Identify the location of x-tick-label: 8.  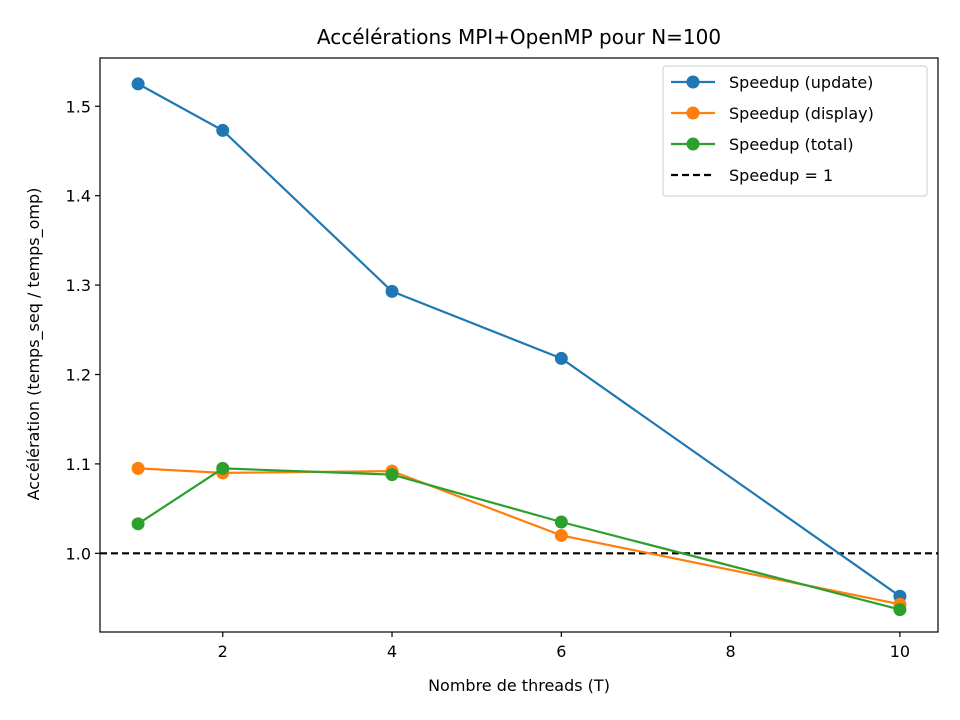
(731, 651).